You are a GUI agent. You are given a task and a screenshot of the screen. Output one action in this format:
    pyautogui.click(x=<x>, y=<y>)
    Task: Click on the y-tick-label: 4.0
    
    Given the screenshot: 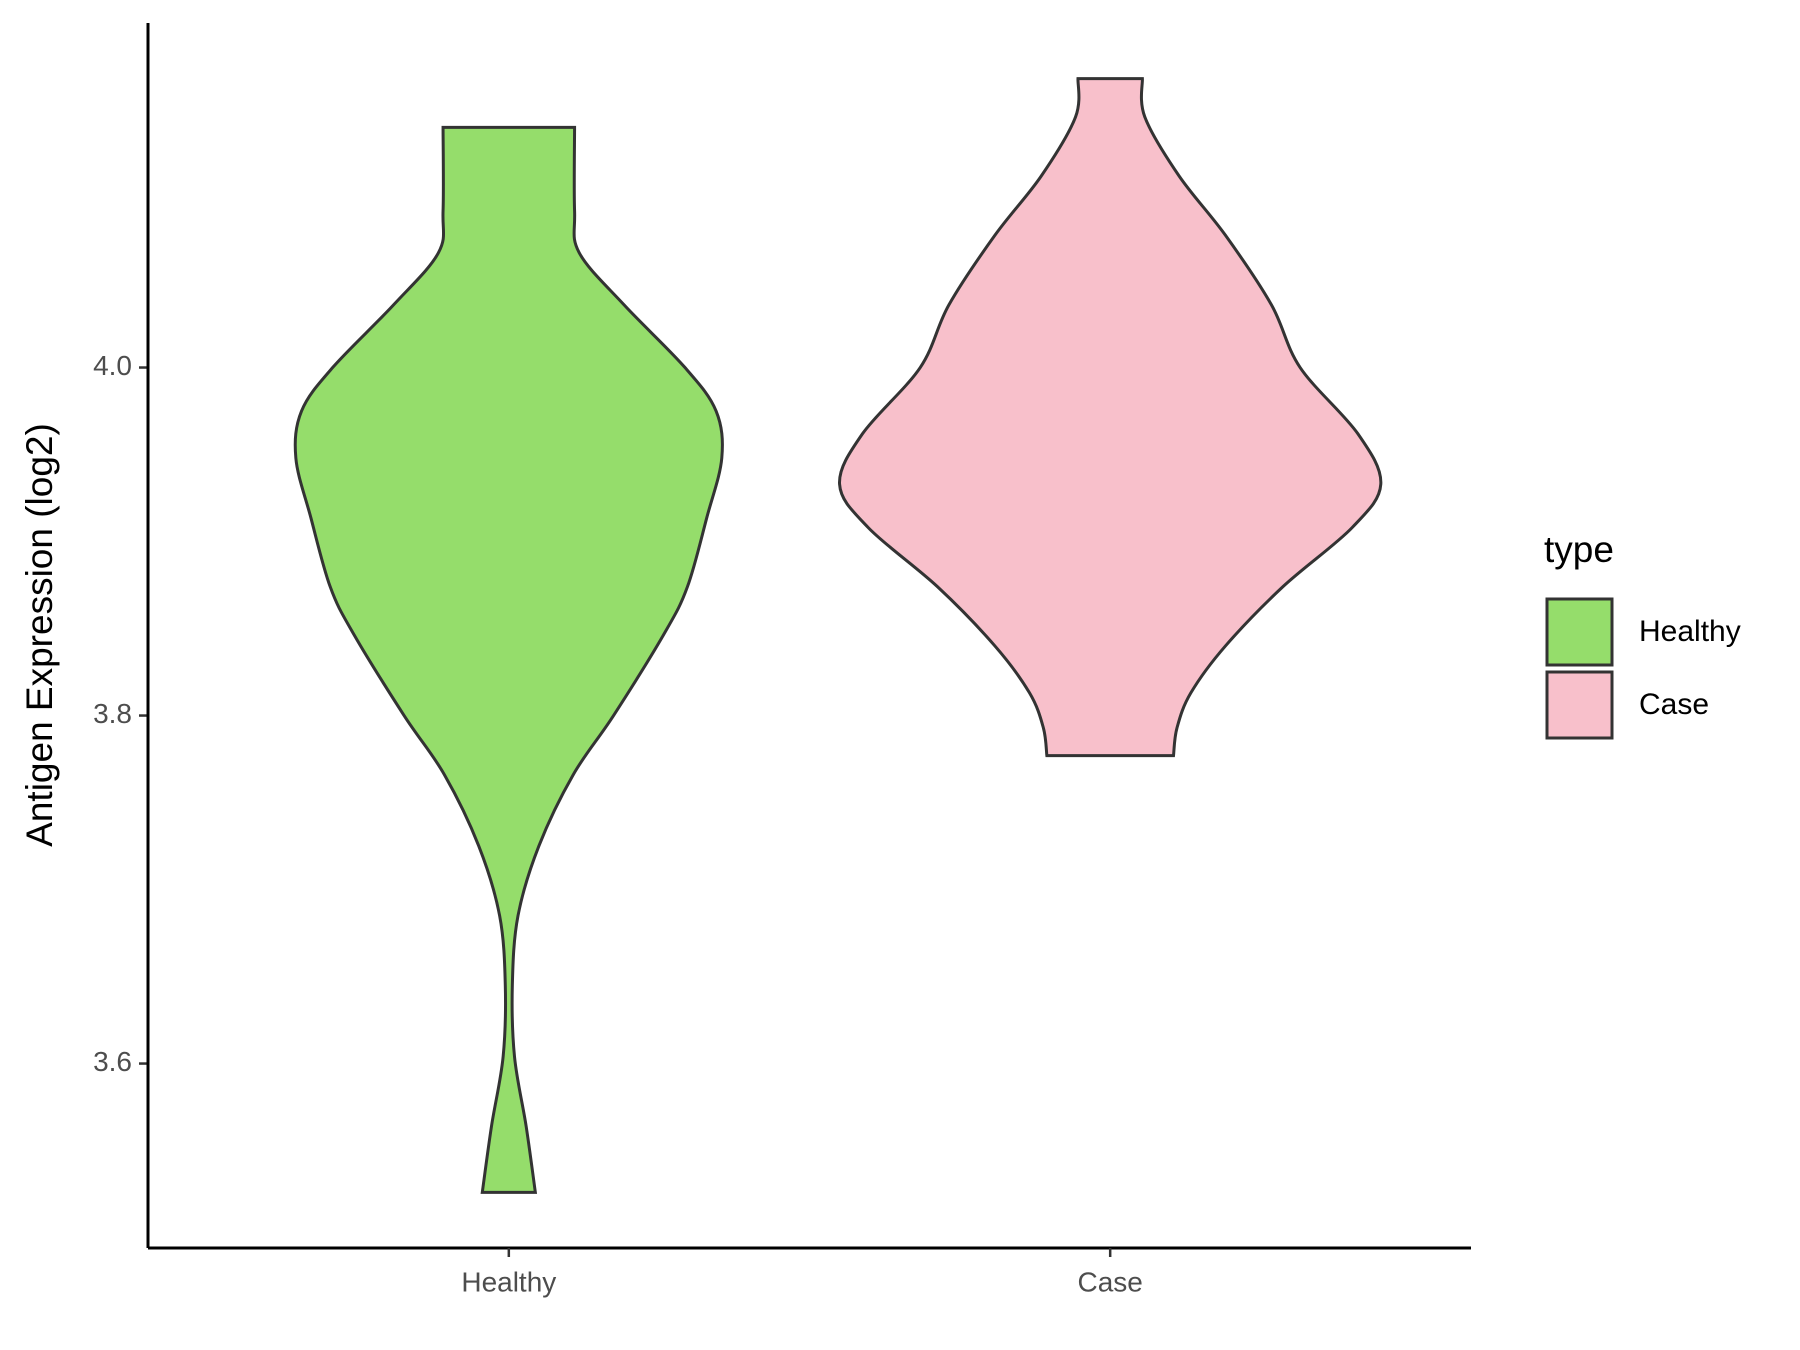 What is the action you would take?
    pyautogui.click(x=112, y=365)
    